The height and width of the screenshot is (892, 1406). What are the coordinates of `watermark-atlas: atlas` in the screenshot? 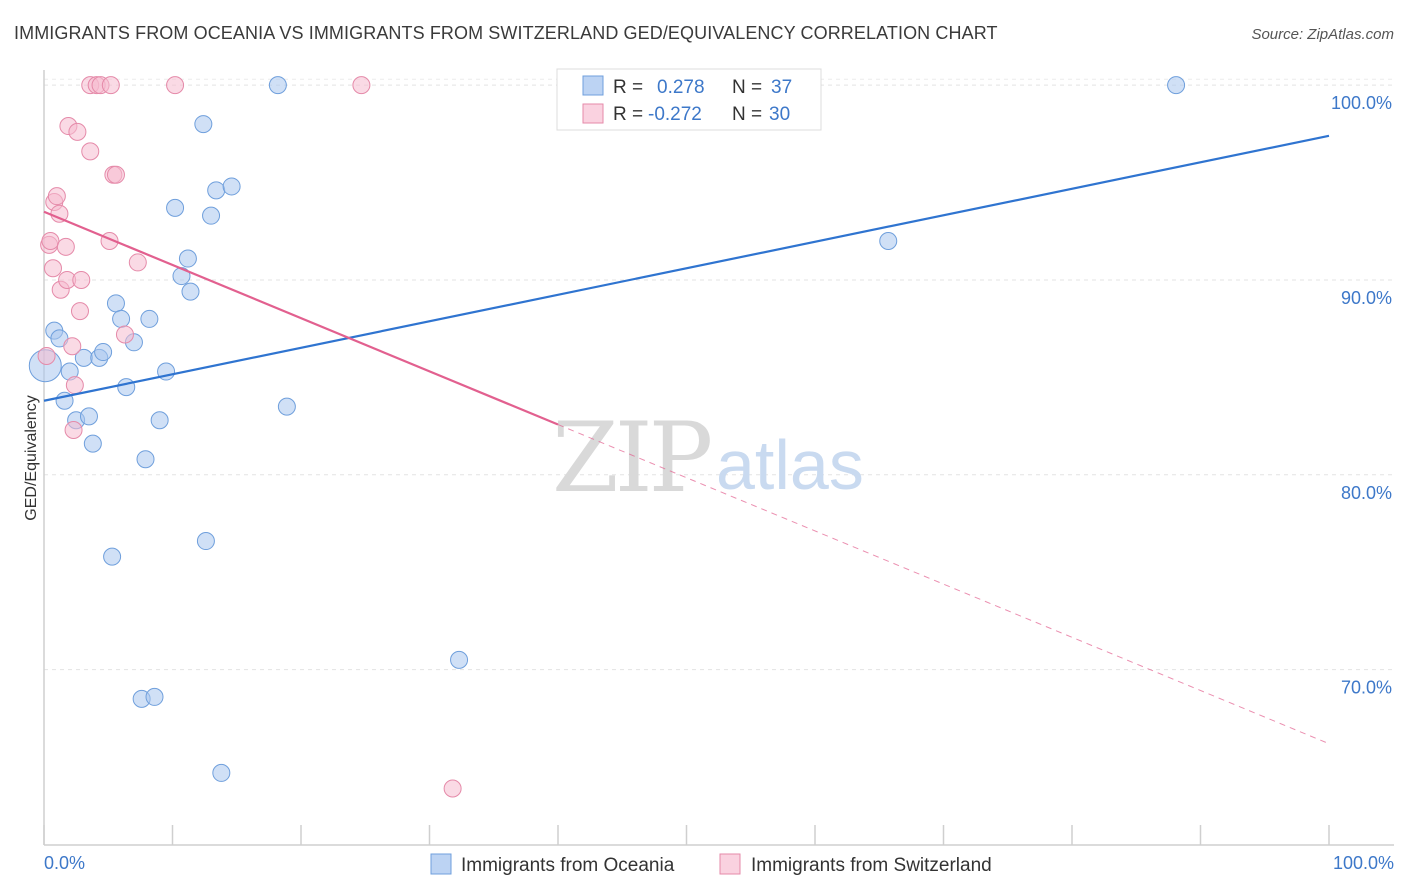 It's located at (790, 465).